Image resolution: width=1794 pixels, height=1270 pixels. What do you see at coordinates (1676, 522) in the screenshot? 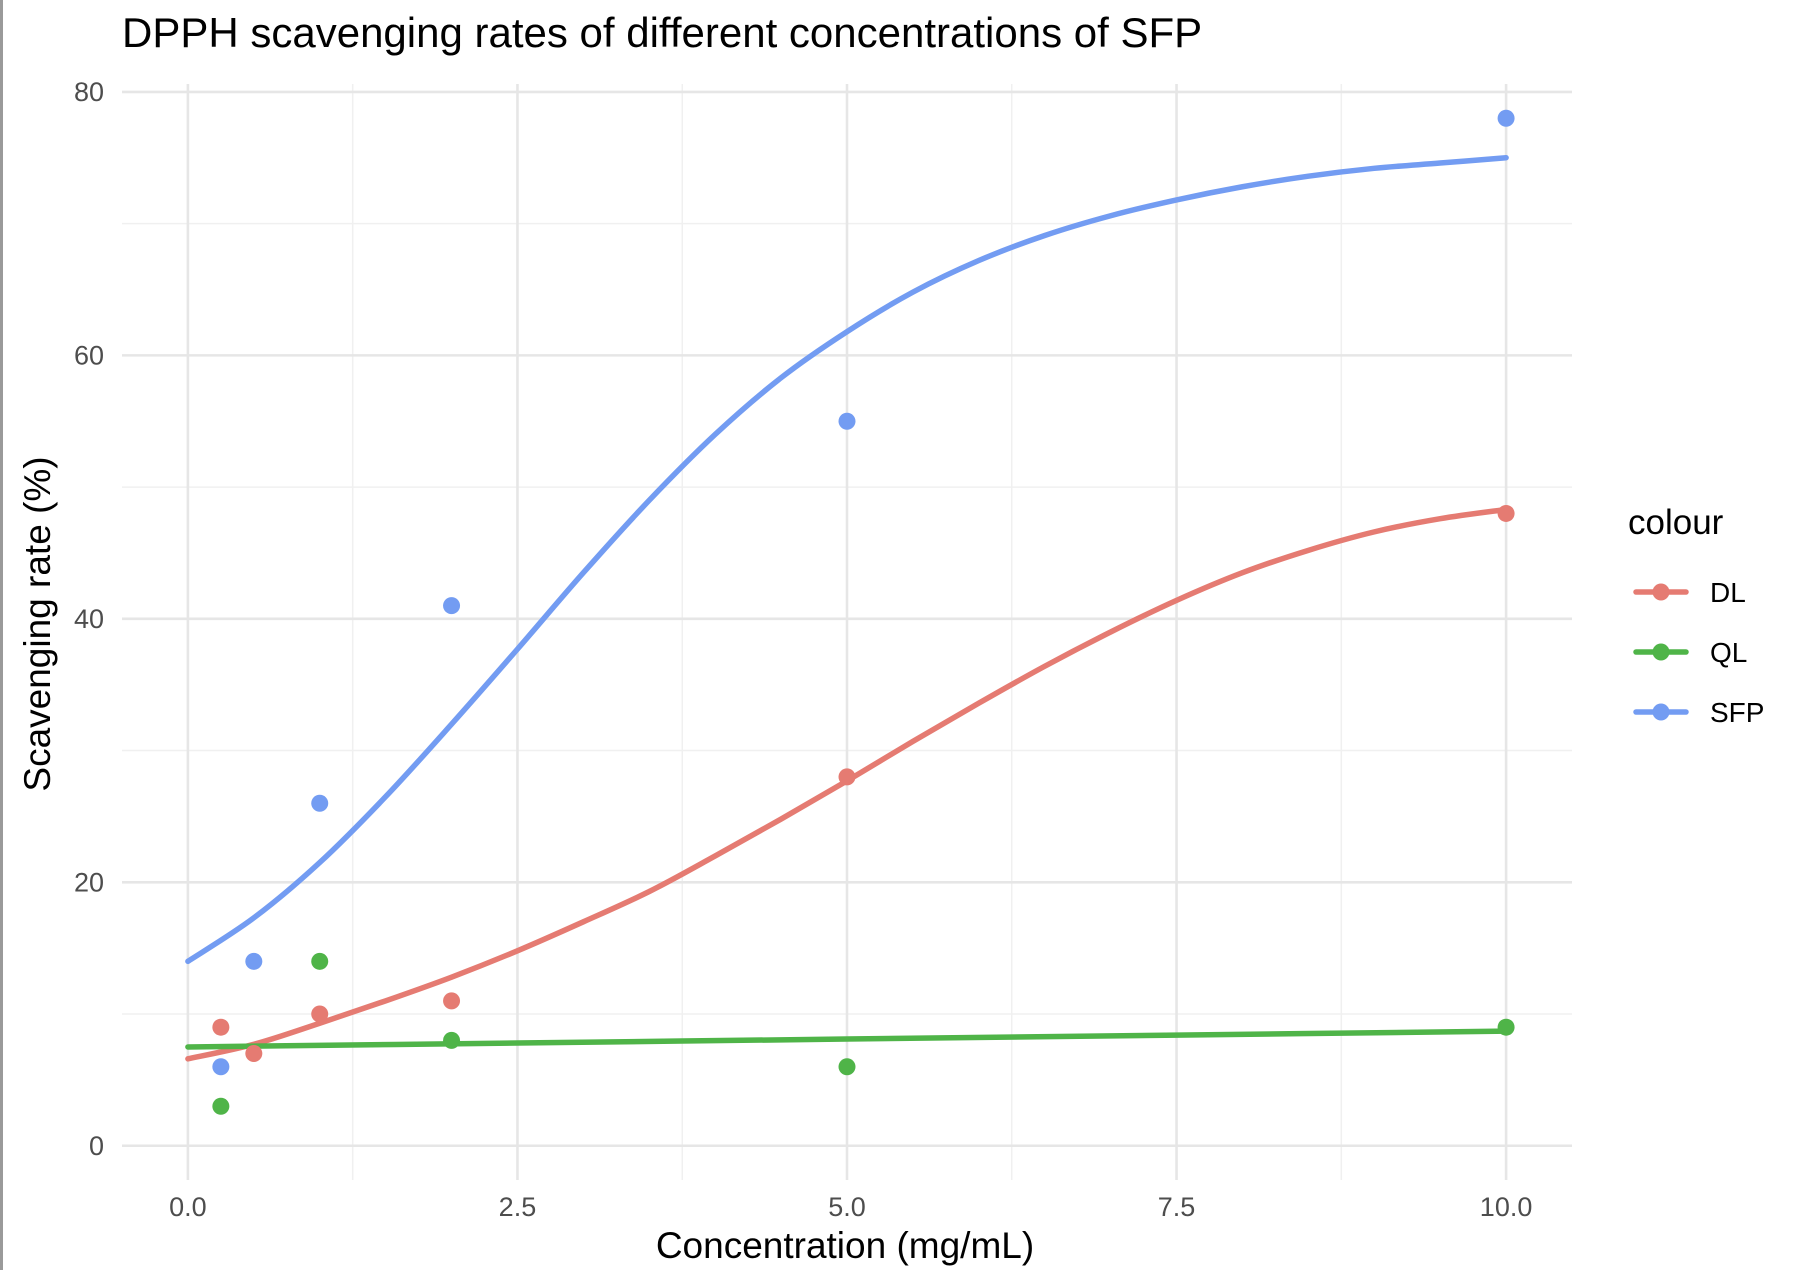
I see `legend-title: colour` at bounding box center [1676, 522].